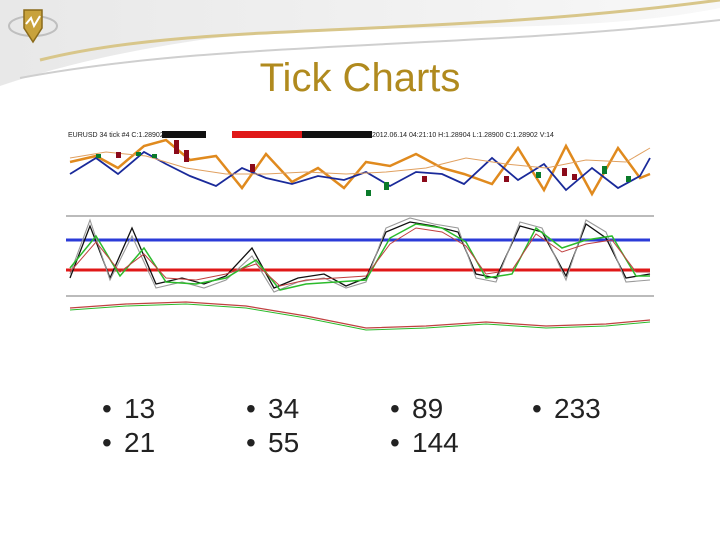  Describe the element at coordinates (273, 442) in the screenshot. I see `bullet-item: • 55` at that location.